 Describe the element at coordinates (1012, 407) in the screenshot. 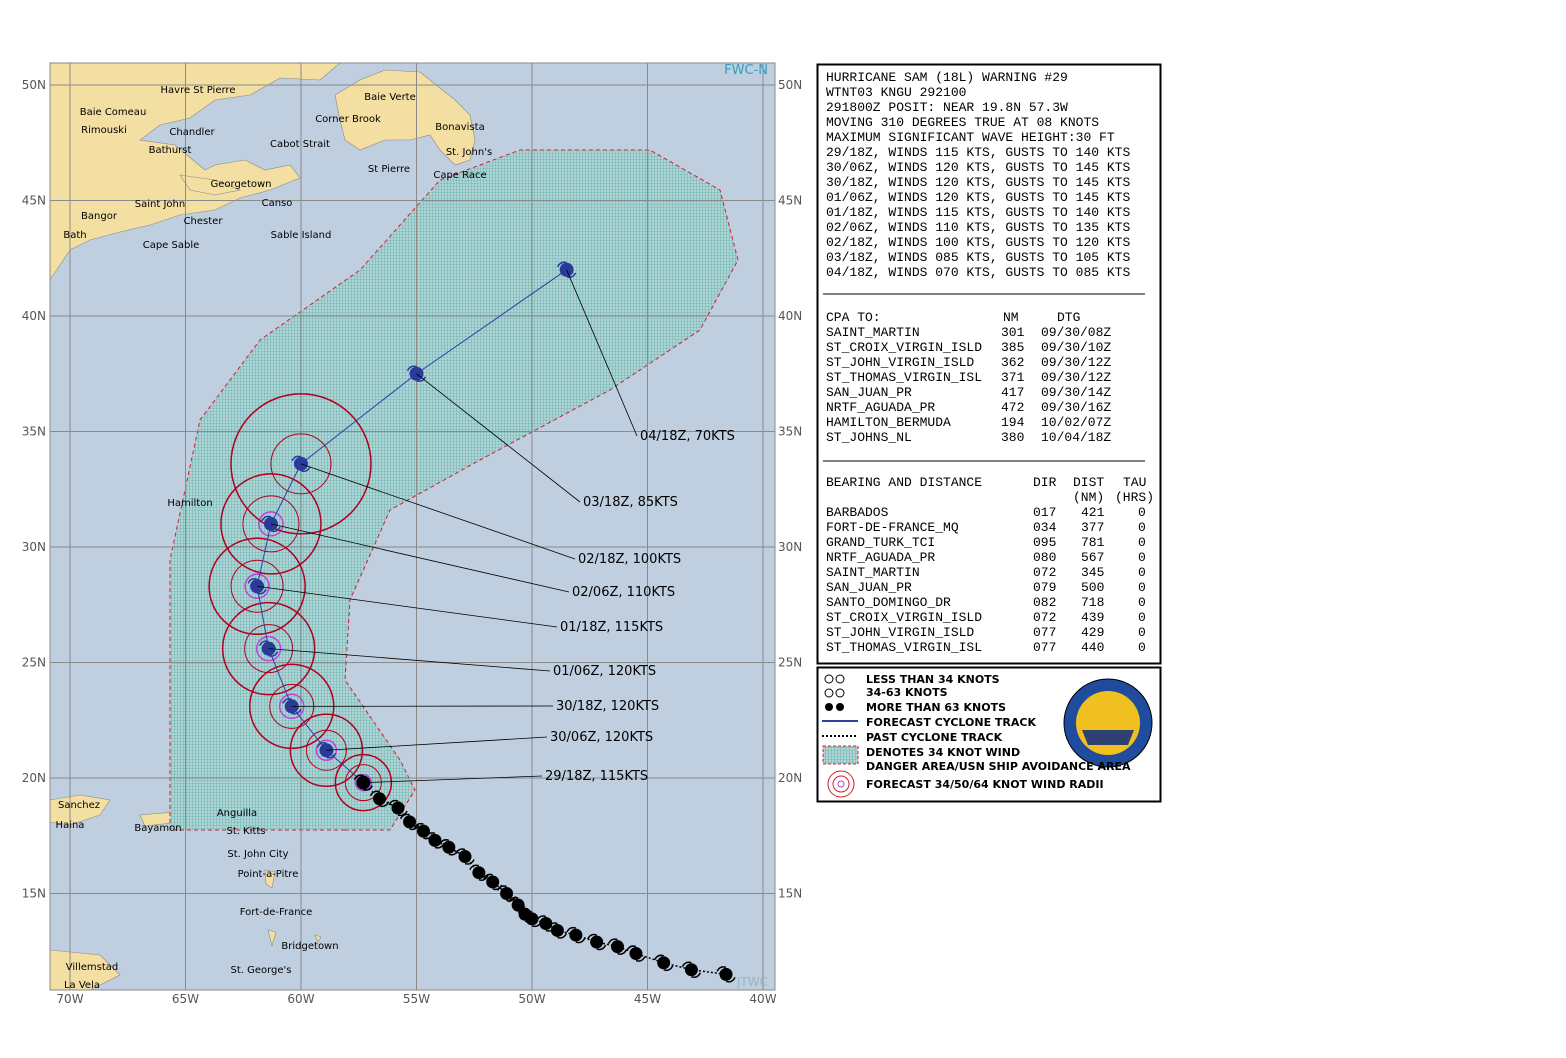

I see `cpa-cell: 472` at that location.